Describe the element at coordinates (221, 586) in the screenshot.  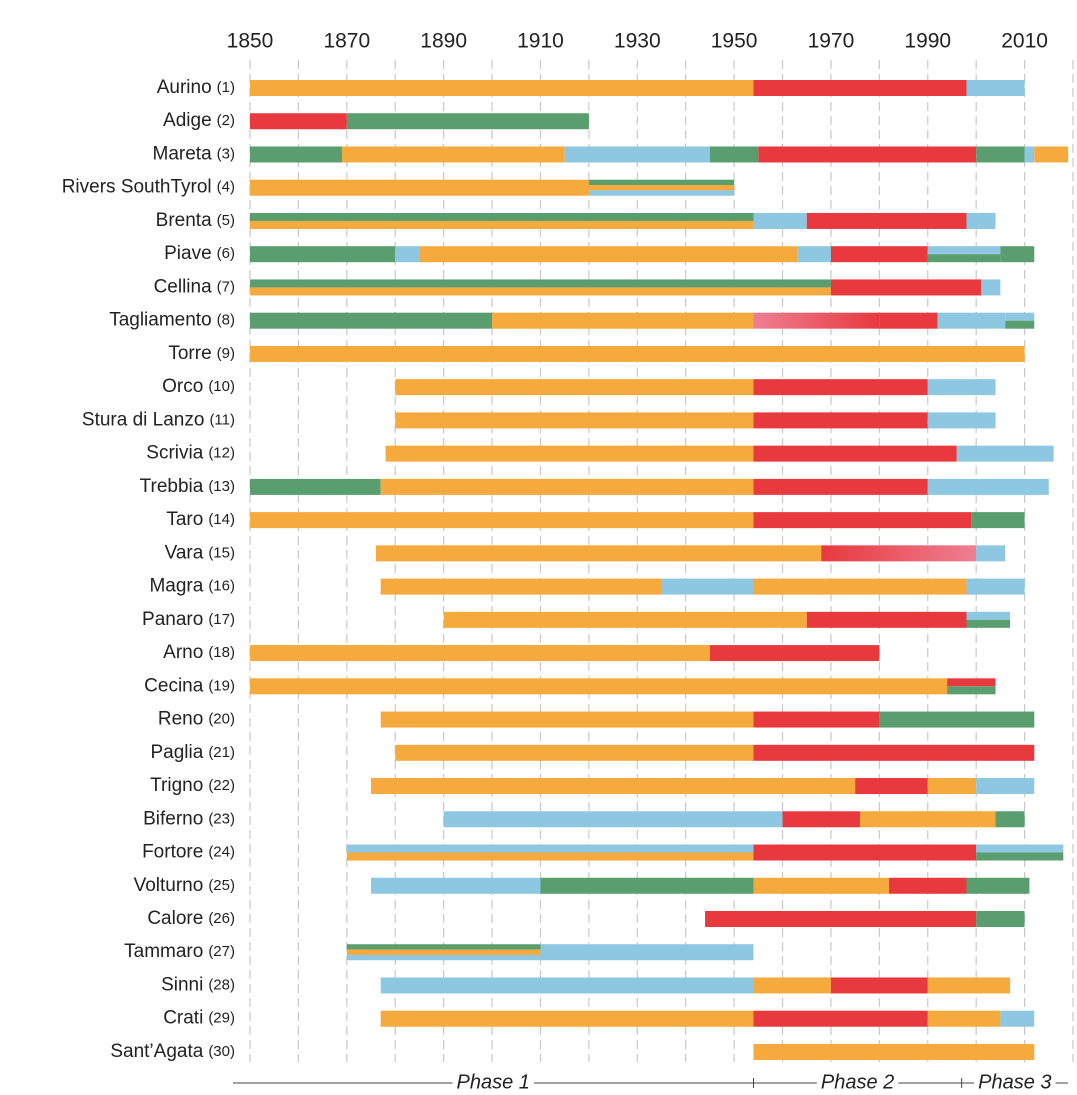
I see `row-id: (16)` at that location.